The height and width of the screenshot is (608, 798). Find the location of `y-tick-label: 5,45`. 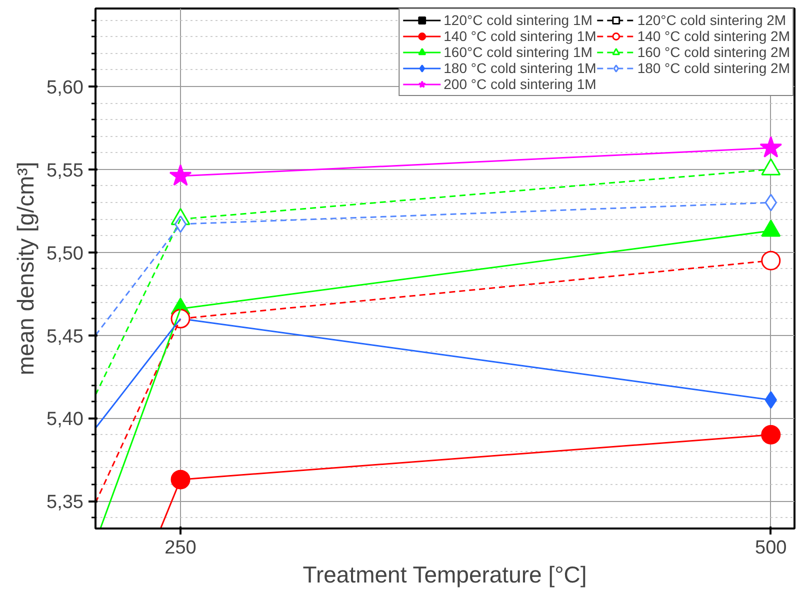

y-tick-label: 5,45 is located at coordinates (65, 337).